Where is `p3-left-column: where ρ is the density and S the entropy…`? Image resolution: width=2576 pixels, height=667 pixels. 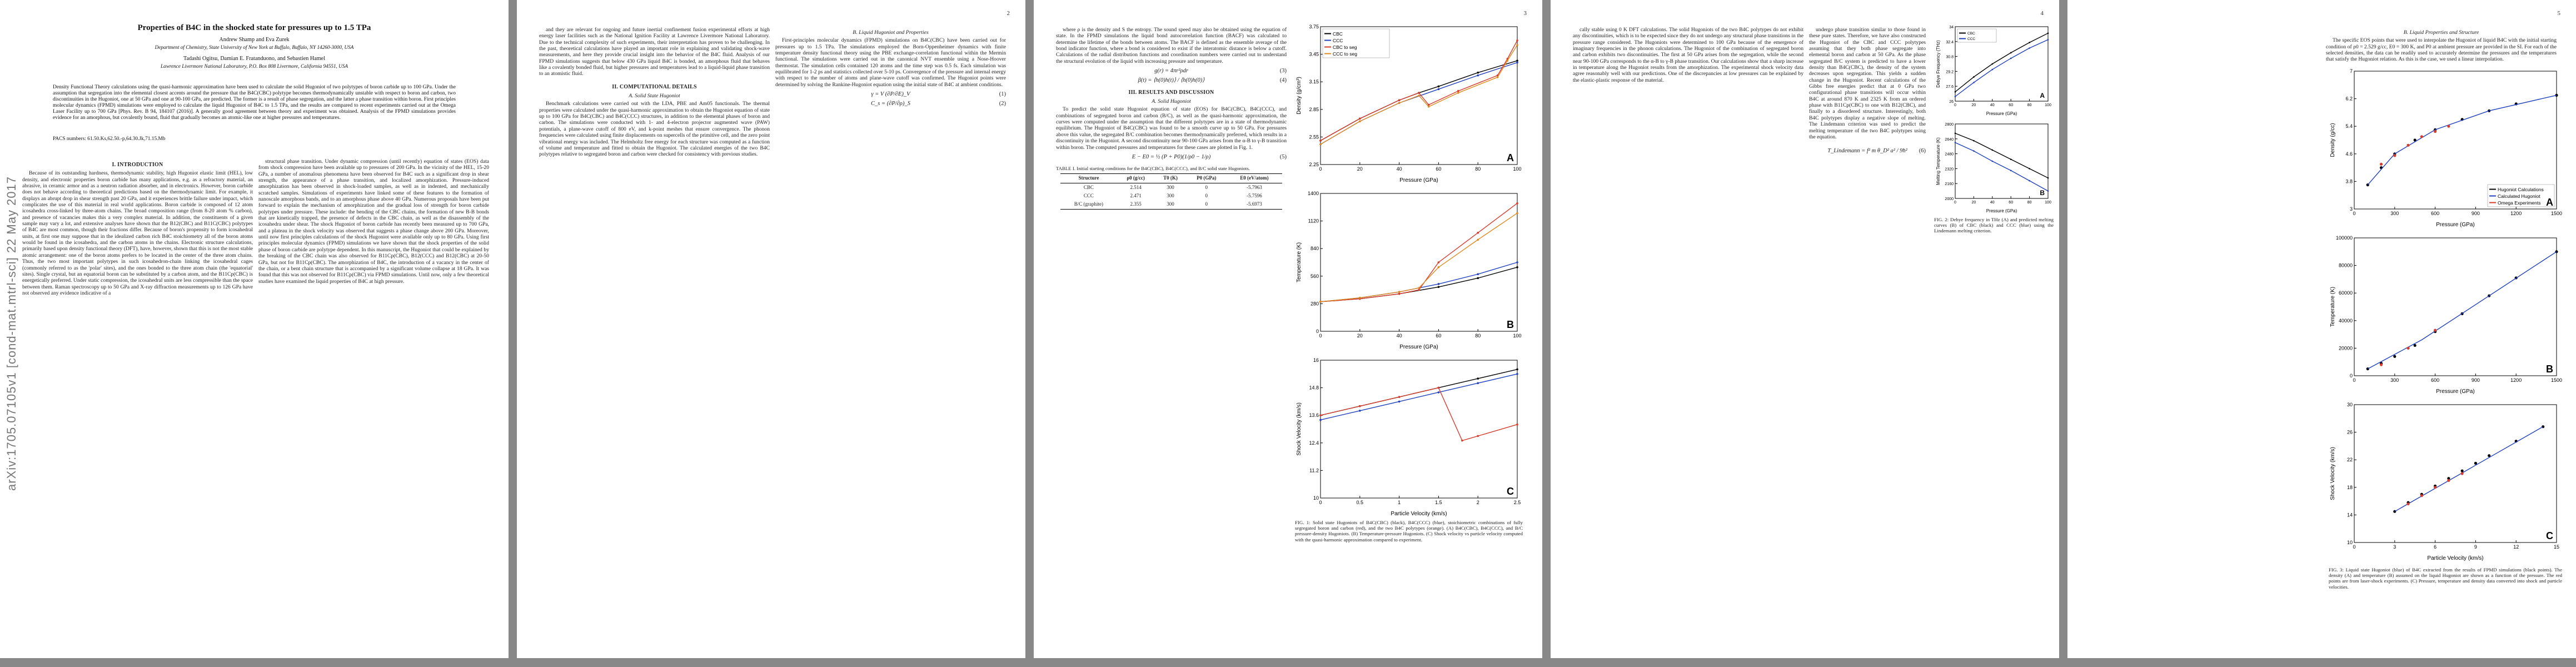 p3-left-column: where ρ is the density and S the entropy… is located at coordinates (1171, 119).